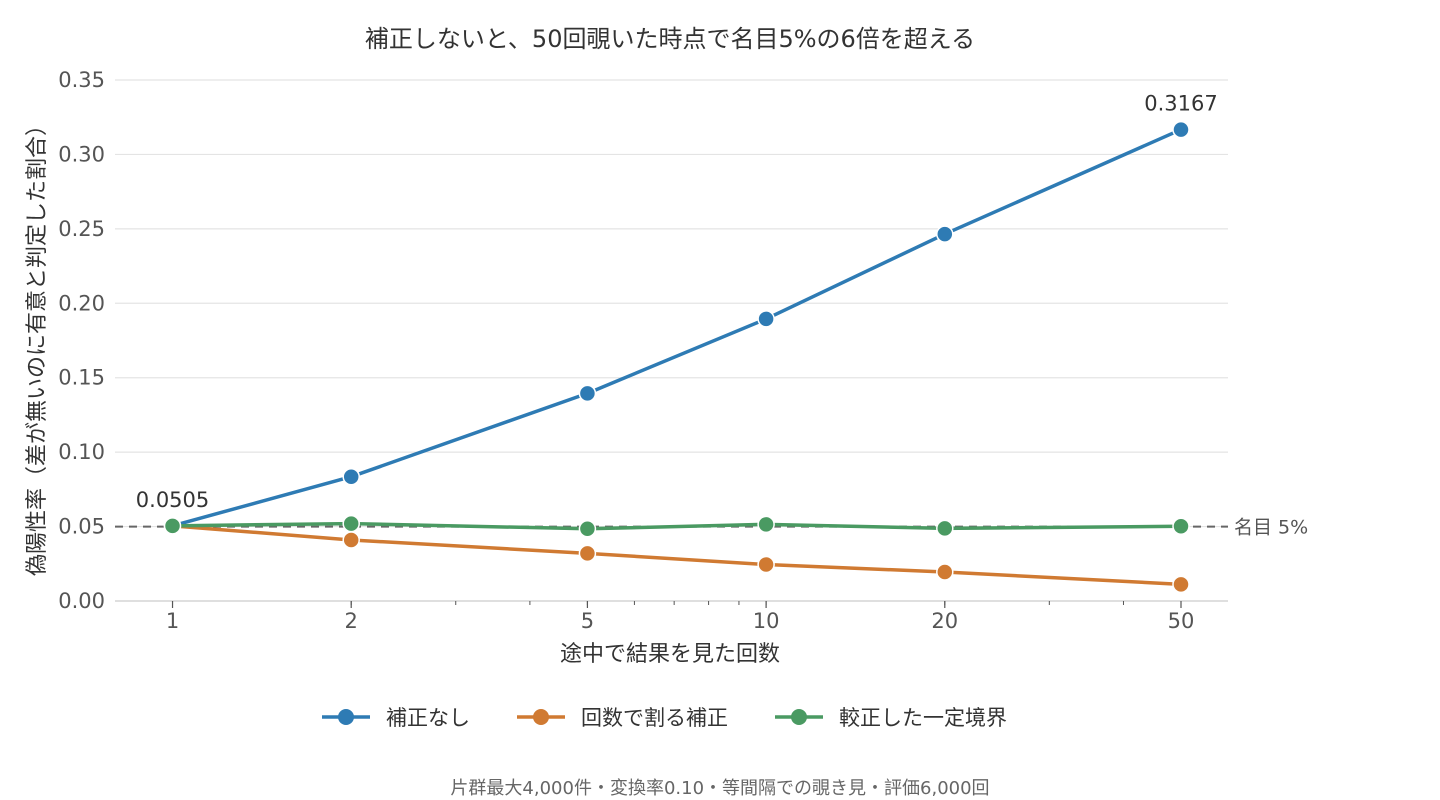 The image size is (1440, 800). Describe the element at coordinates (172, 500) in the screenshot. I see `data-label: 0.0505` at that location.